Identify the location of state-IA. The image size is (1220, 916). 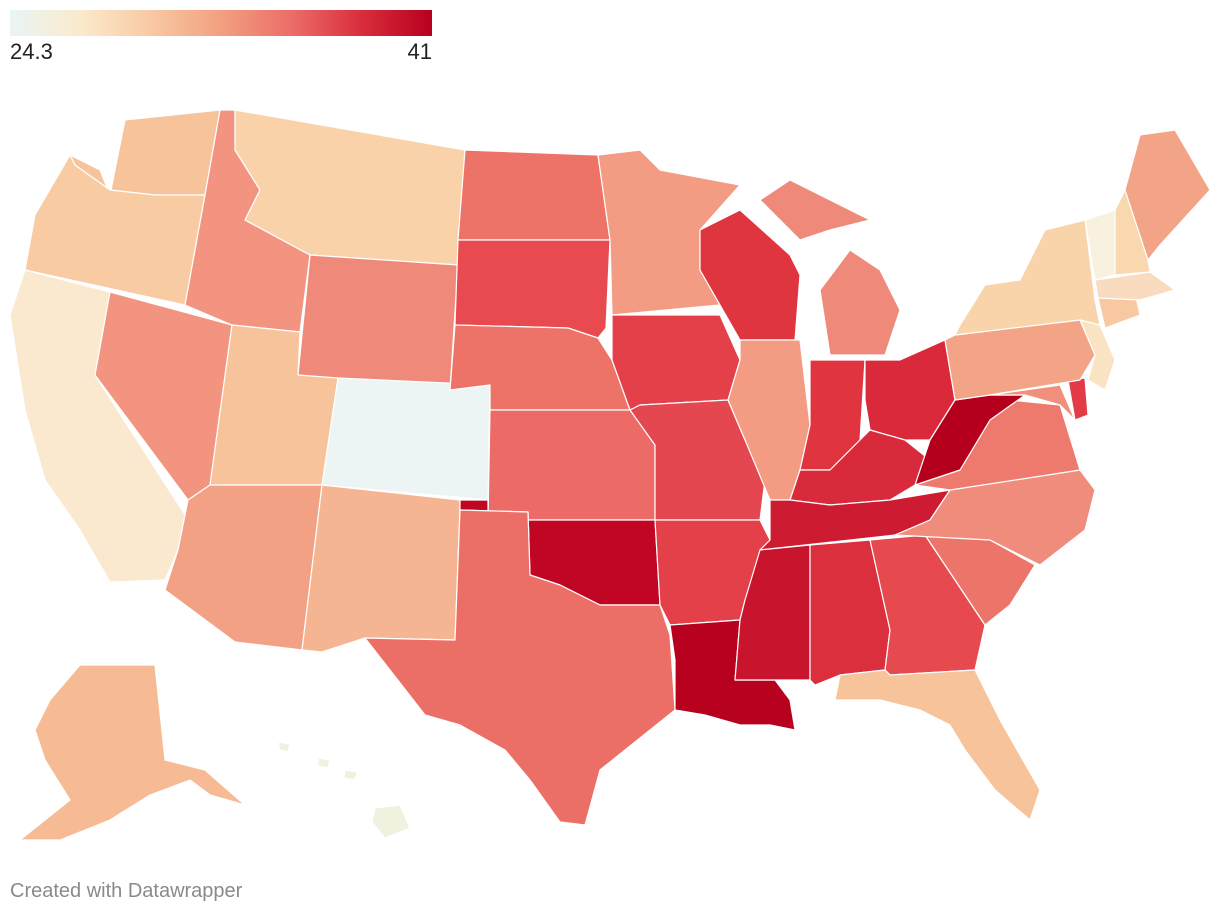
(676, 362).